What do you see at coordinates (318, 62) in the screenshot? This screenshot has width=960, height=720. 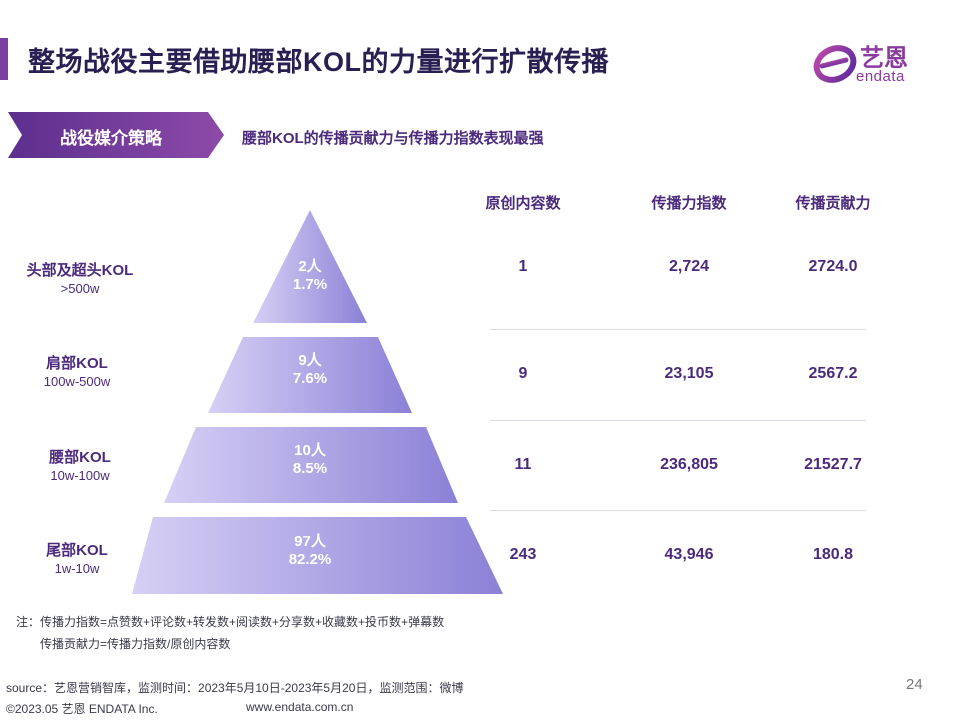 I see `page-title: 整场战役主要借助腰部KOL的力量进行扩散传播` at bounding box center [318, 62].